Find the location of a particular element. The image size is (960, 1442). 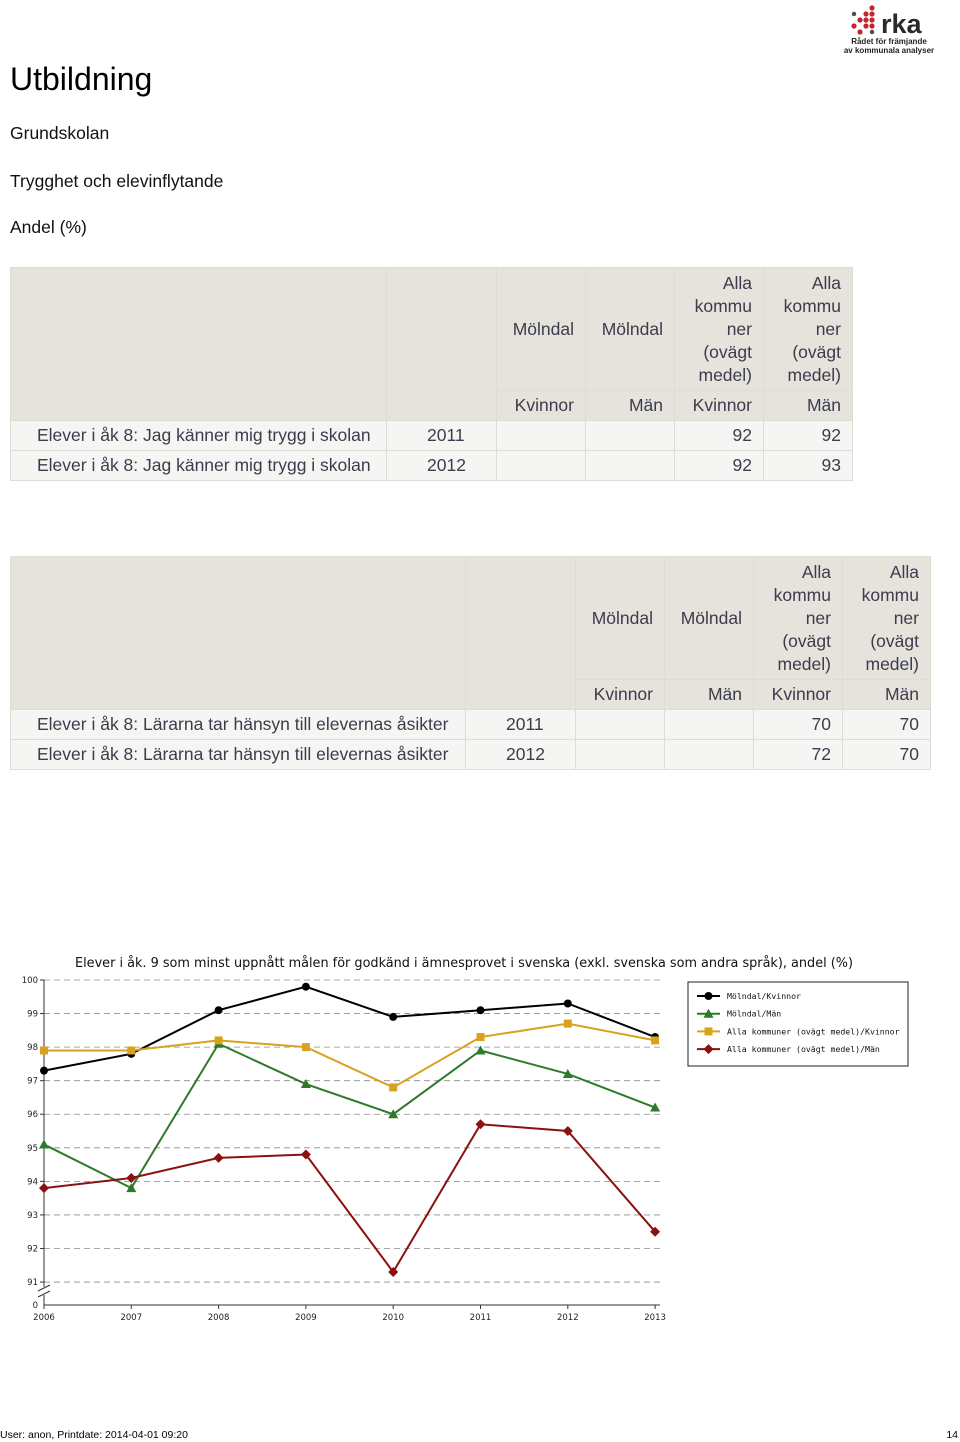

y-tick-label: 93 is located at coordinates (32, 1216).